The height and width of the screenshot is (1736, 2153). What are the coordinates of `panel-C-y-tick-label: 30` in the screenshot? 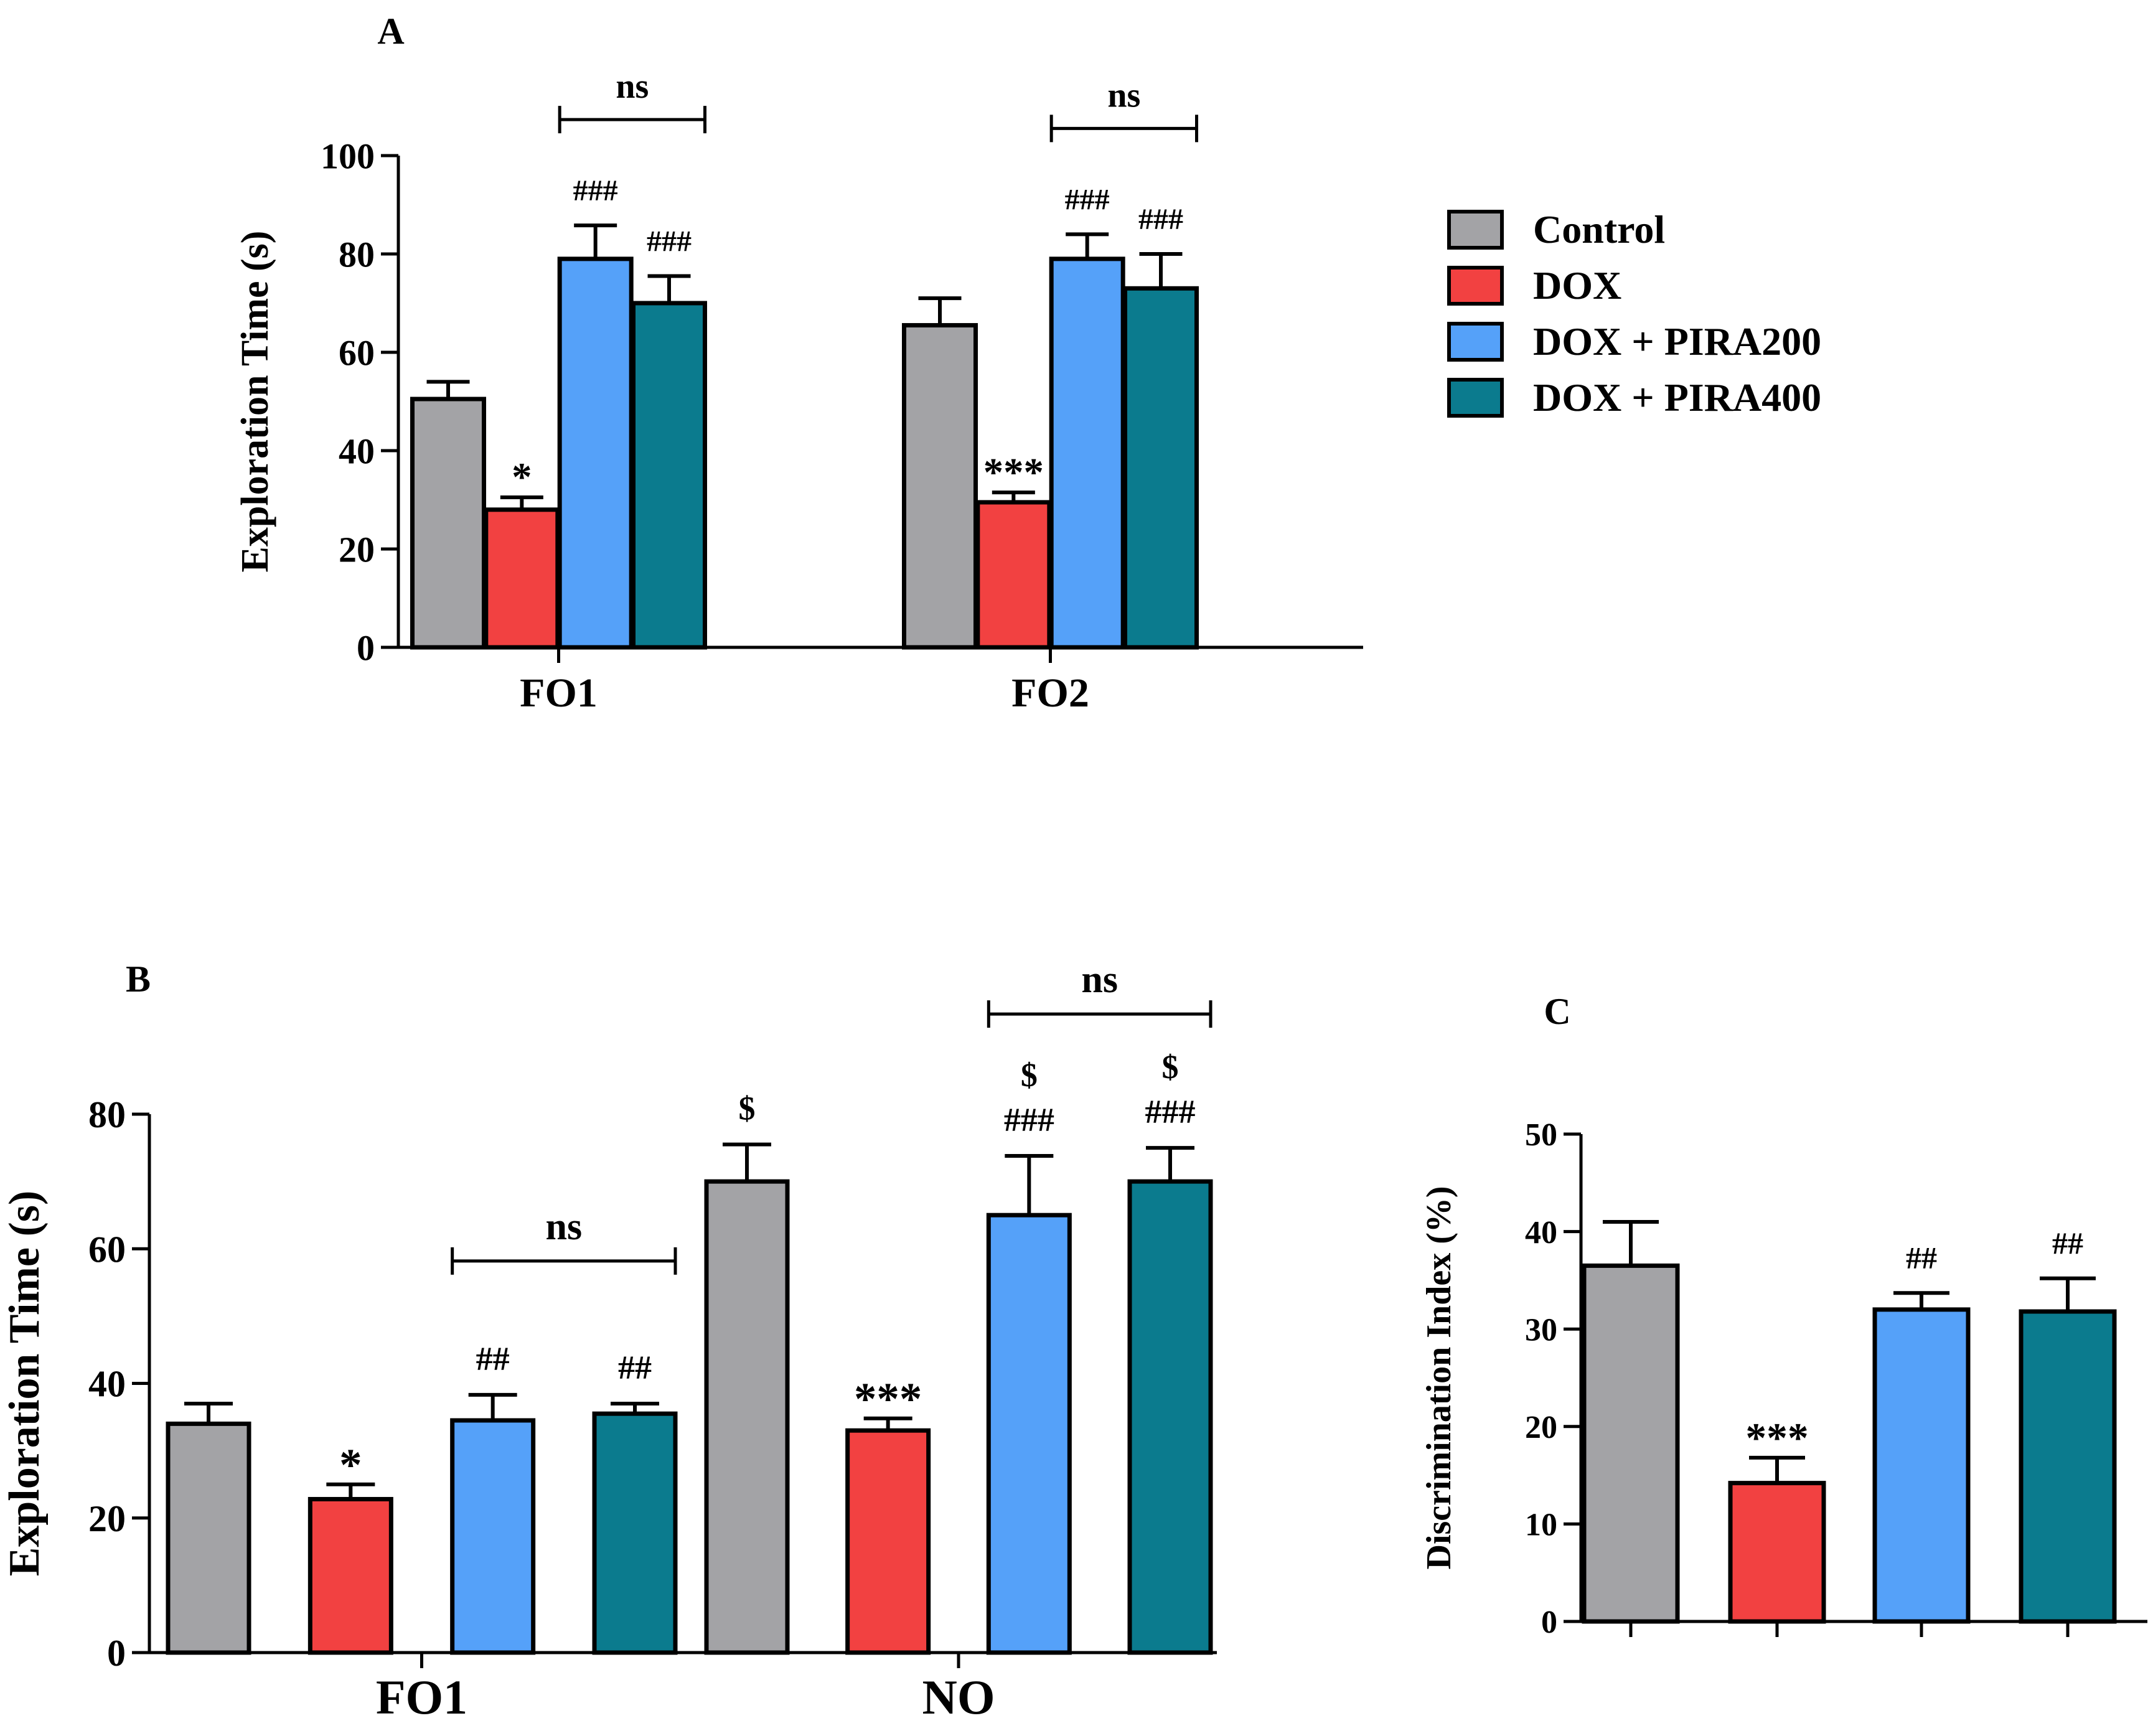 It's located at (1541, 1330).